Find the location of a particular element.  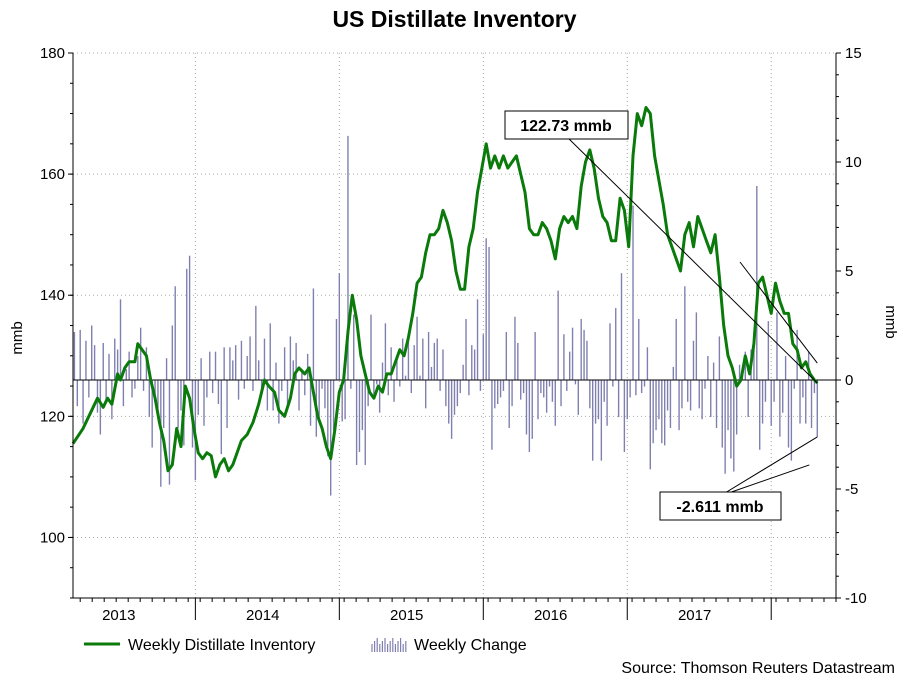

callout-label-change: -2.611 mmb is located at coordinates (719, 507).